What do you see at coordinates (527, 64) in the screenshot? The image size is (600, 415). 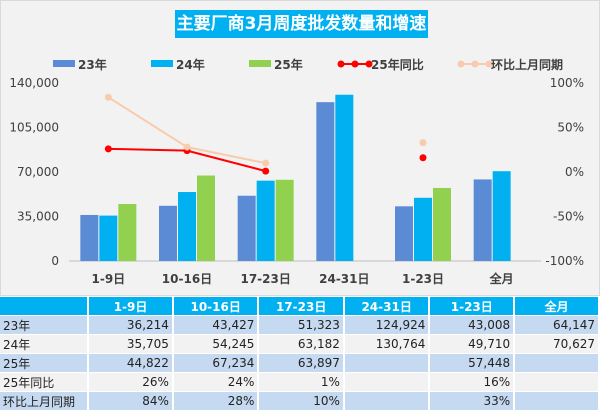 I see `legend-label: 环比上月同期` at bounding box center [527, 64].